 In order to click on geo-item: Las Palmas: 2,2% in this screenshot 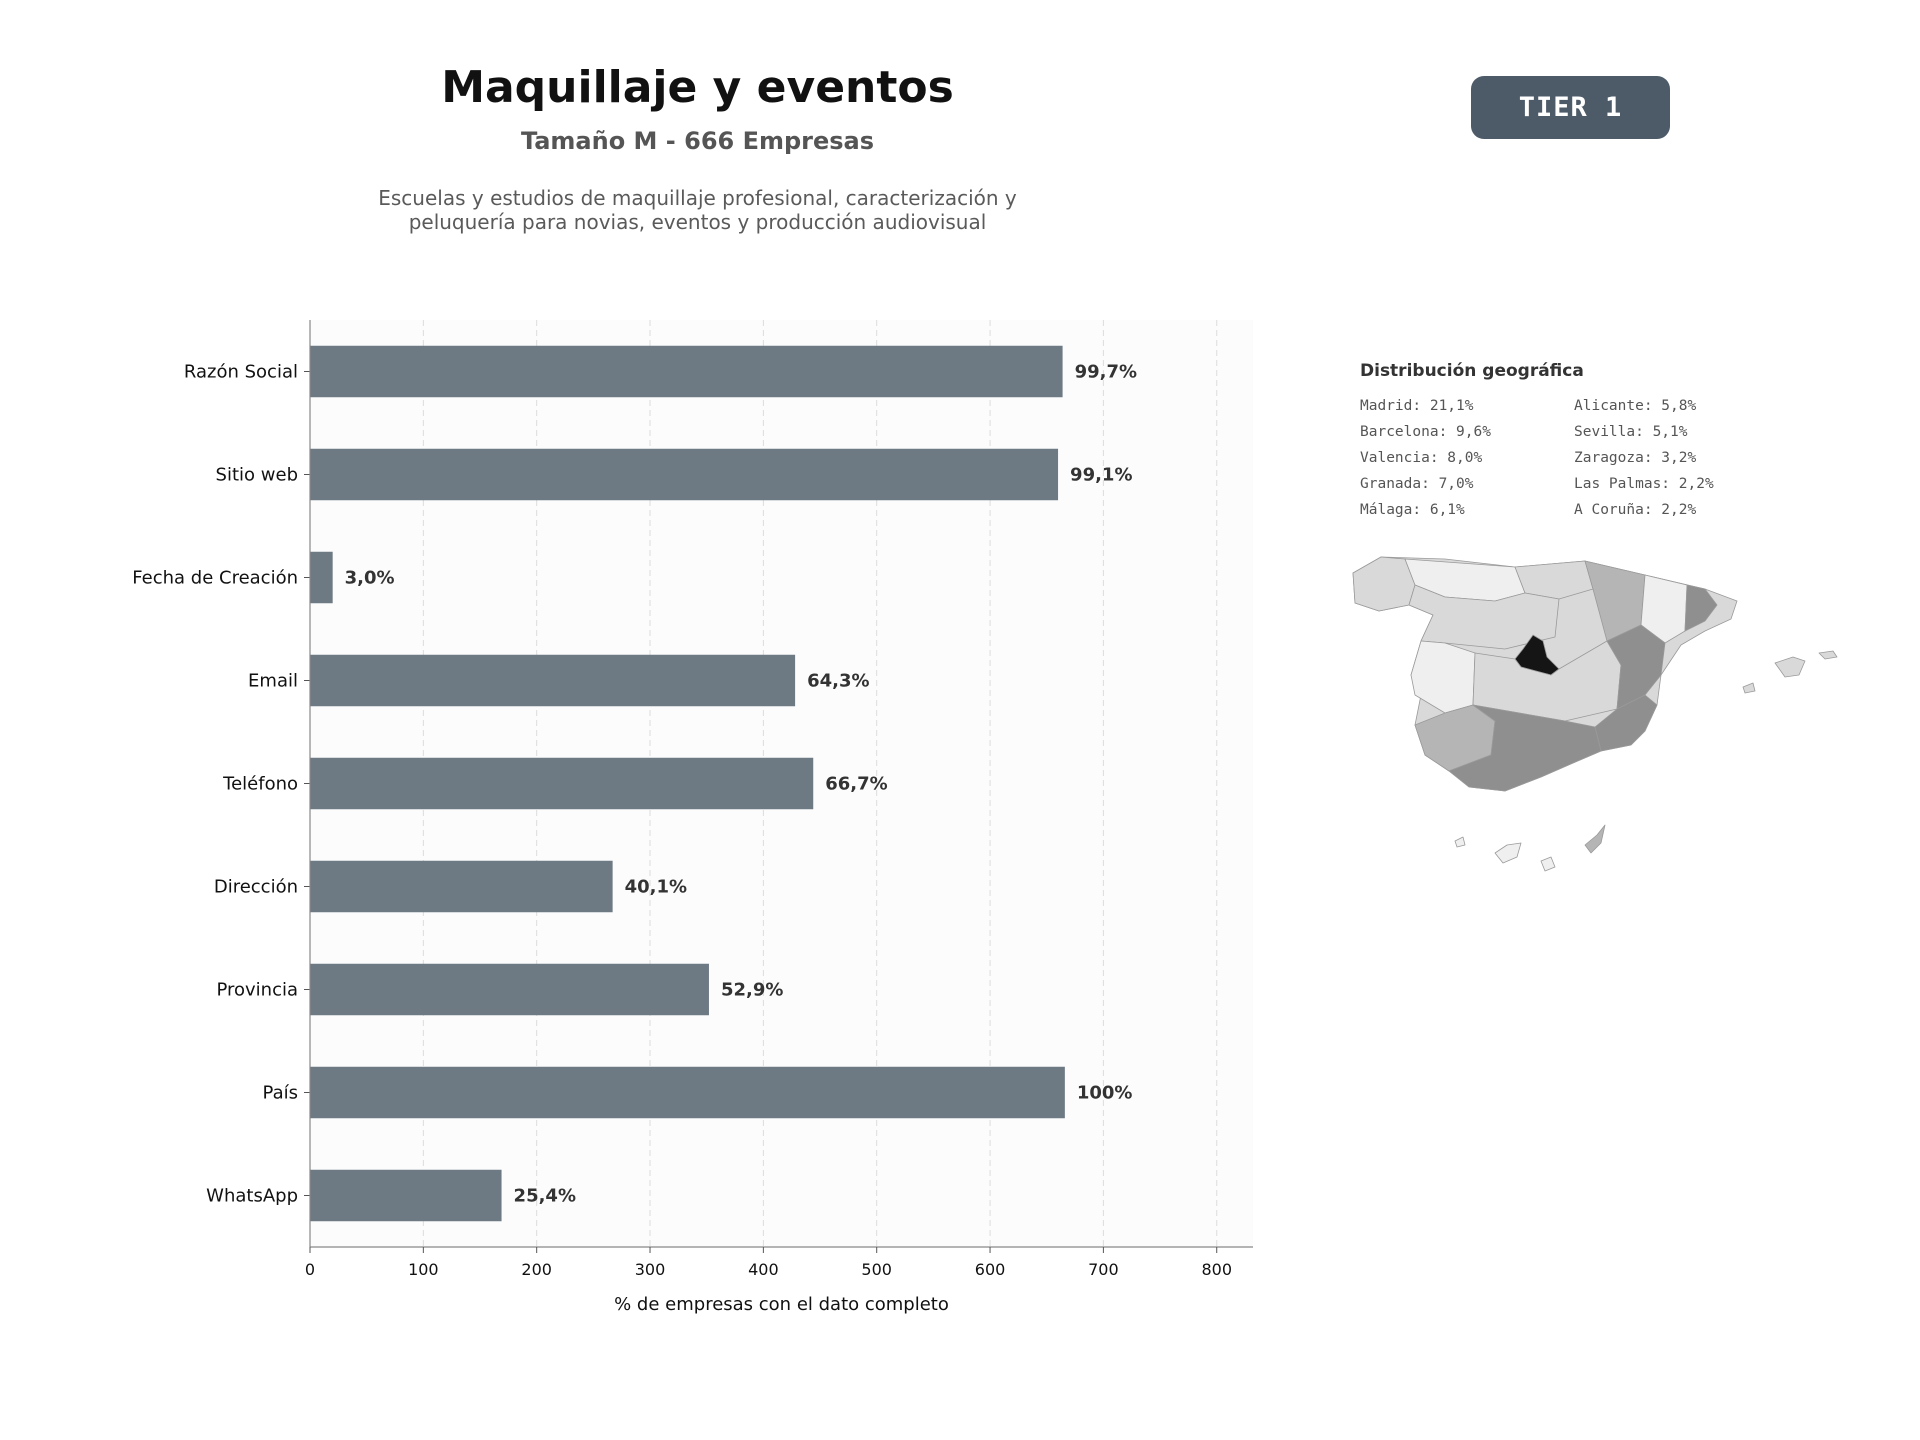, I will do `click(1644, 484)`.